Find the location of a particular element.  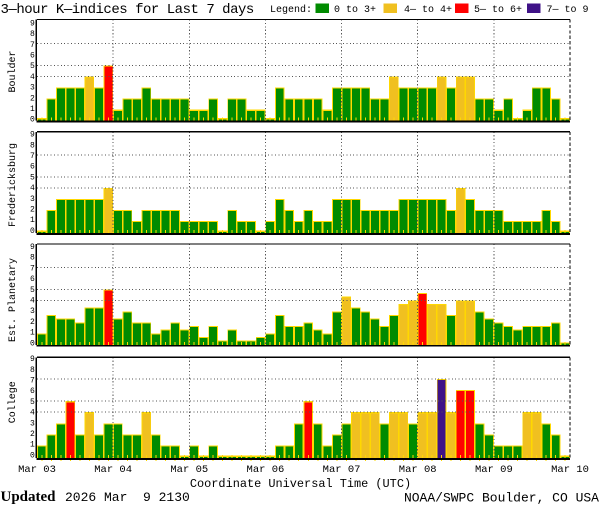

svg-text: Mar 09 is located at coordinates (494, 470).